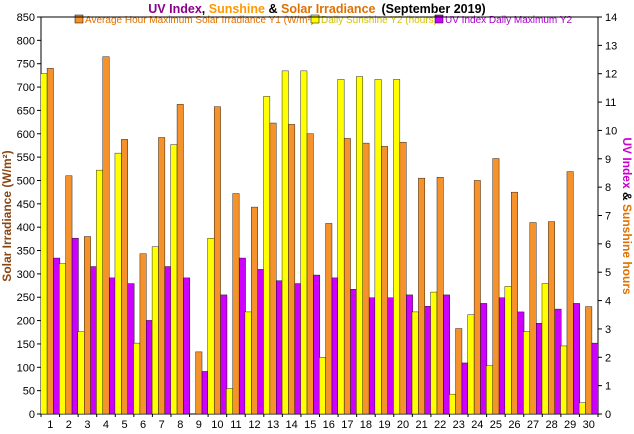 The image size is (634, 434). Describe the element at coordinates (26, 65) in the screenshot. I see `y1-tick-label: 750` at that location.